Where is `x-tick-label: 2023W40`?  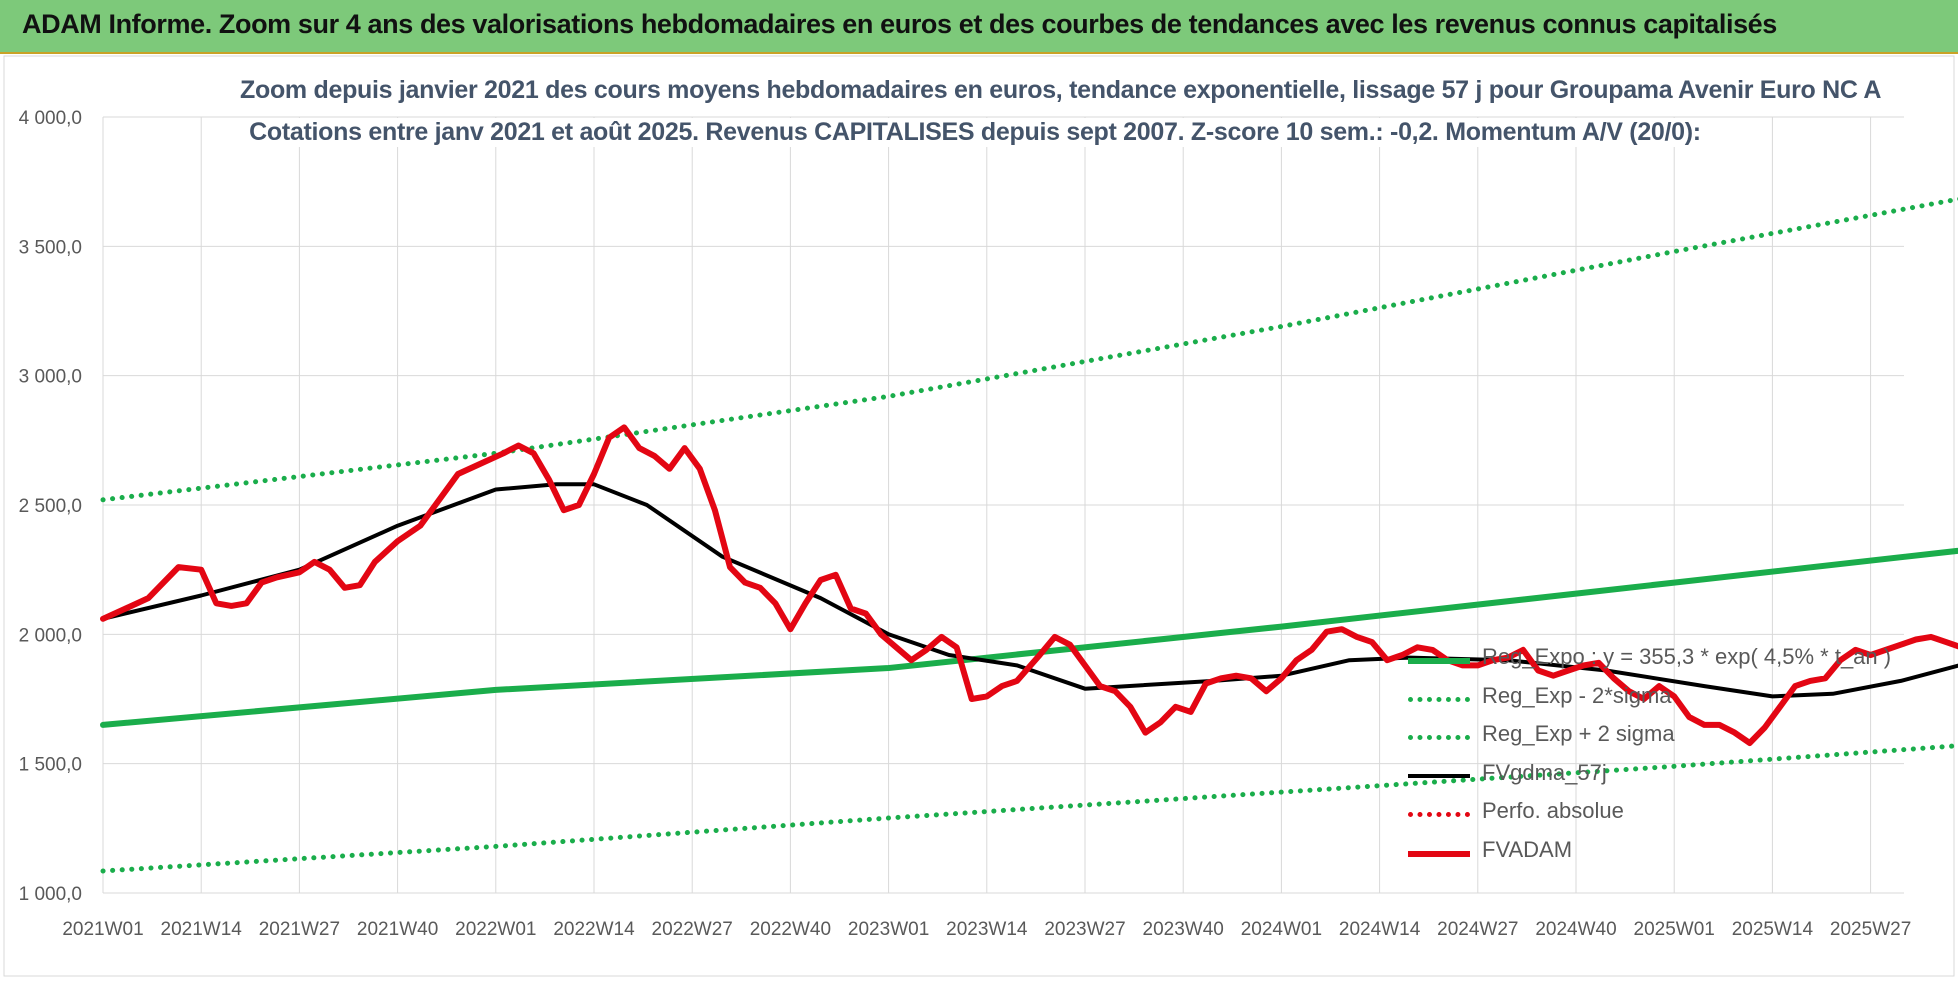 x-tick-label: 2023W40 is located at coordinates (1183, 929).